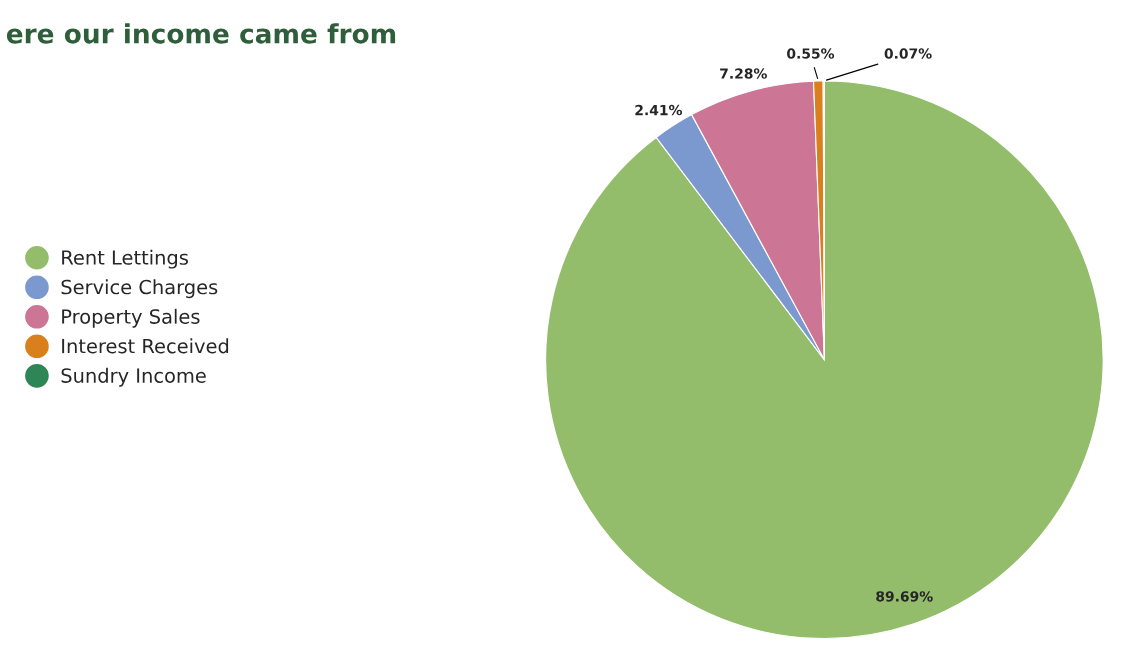 This screenshot has width=1145, height=663. What do you see at coordinates (904, 596) in the screenshot?
I see `data-label: 89.69%` at bounding box center [904, 596].